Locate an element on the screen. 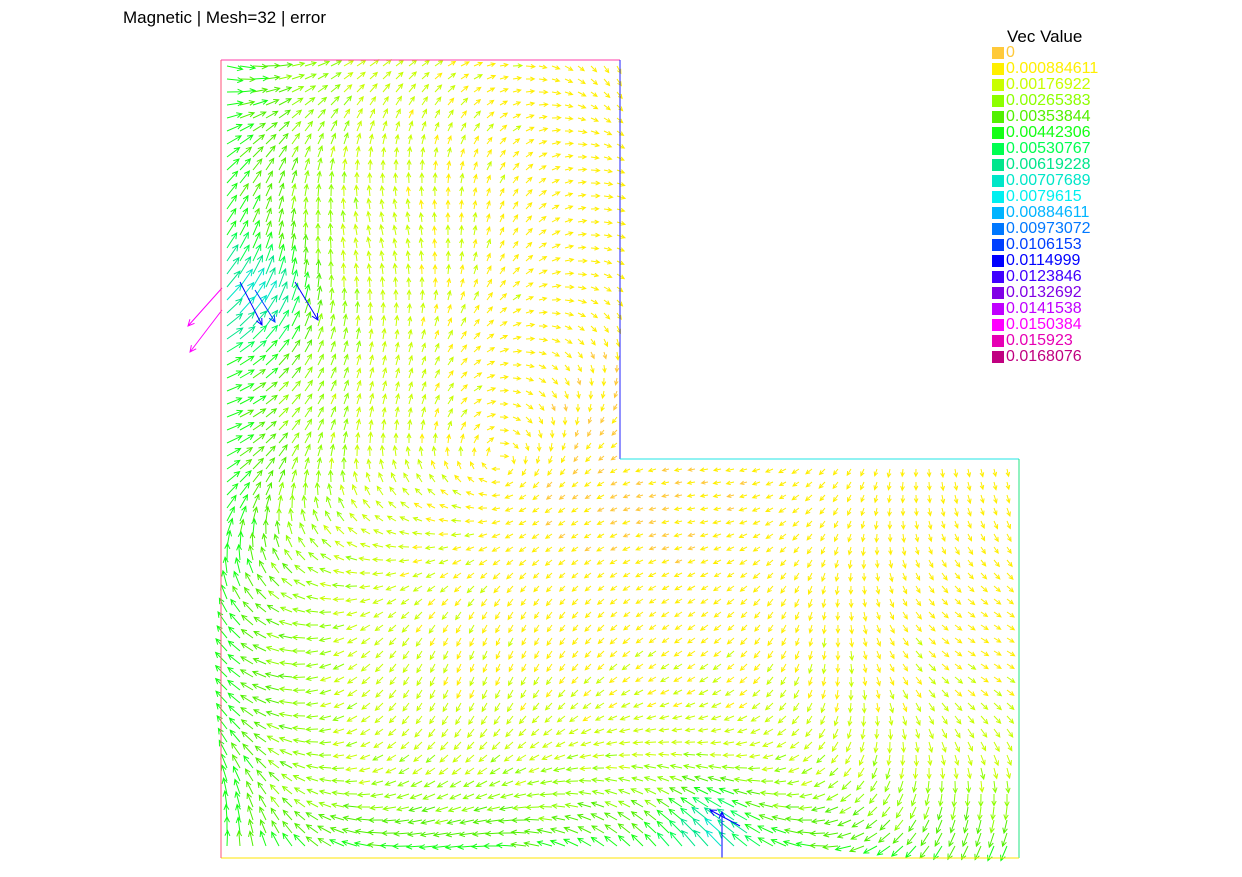 Image resolution: width=1242 pixels, height=877 pixels. legend-entry: 0.0079615 is located at coordinates (1037, 197).